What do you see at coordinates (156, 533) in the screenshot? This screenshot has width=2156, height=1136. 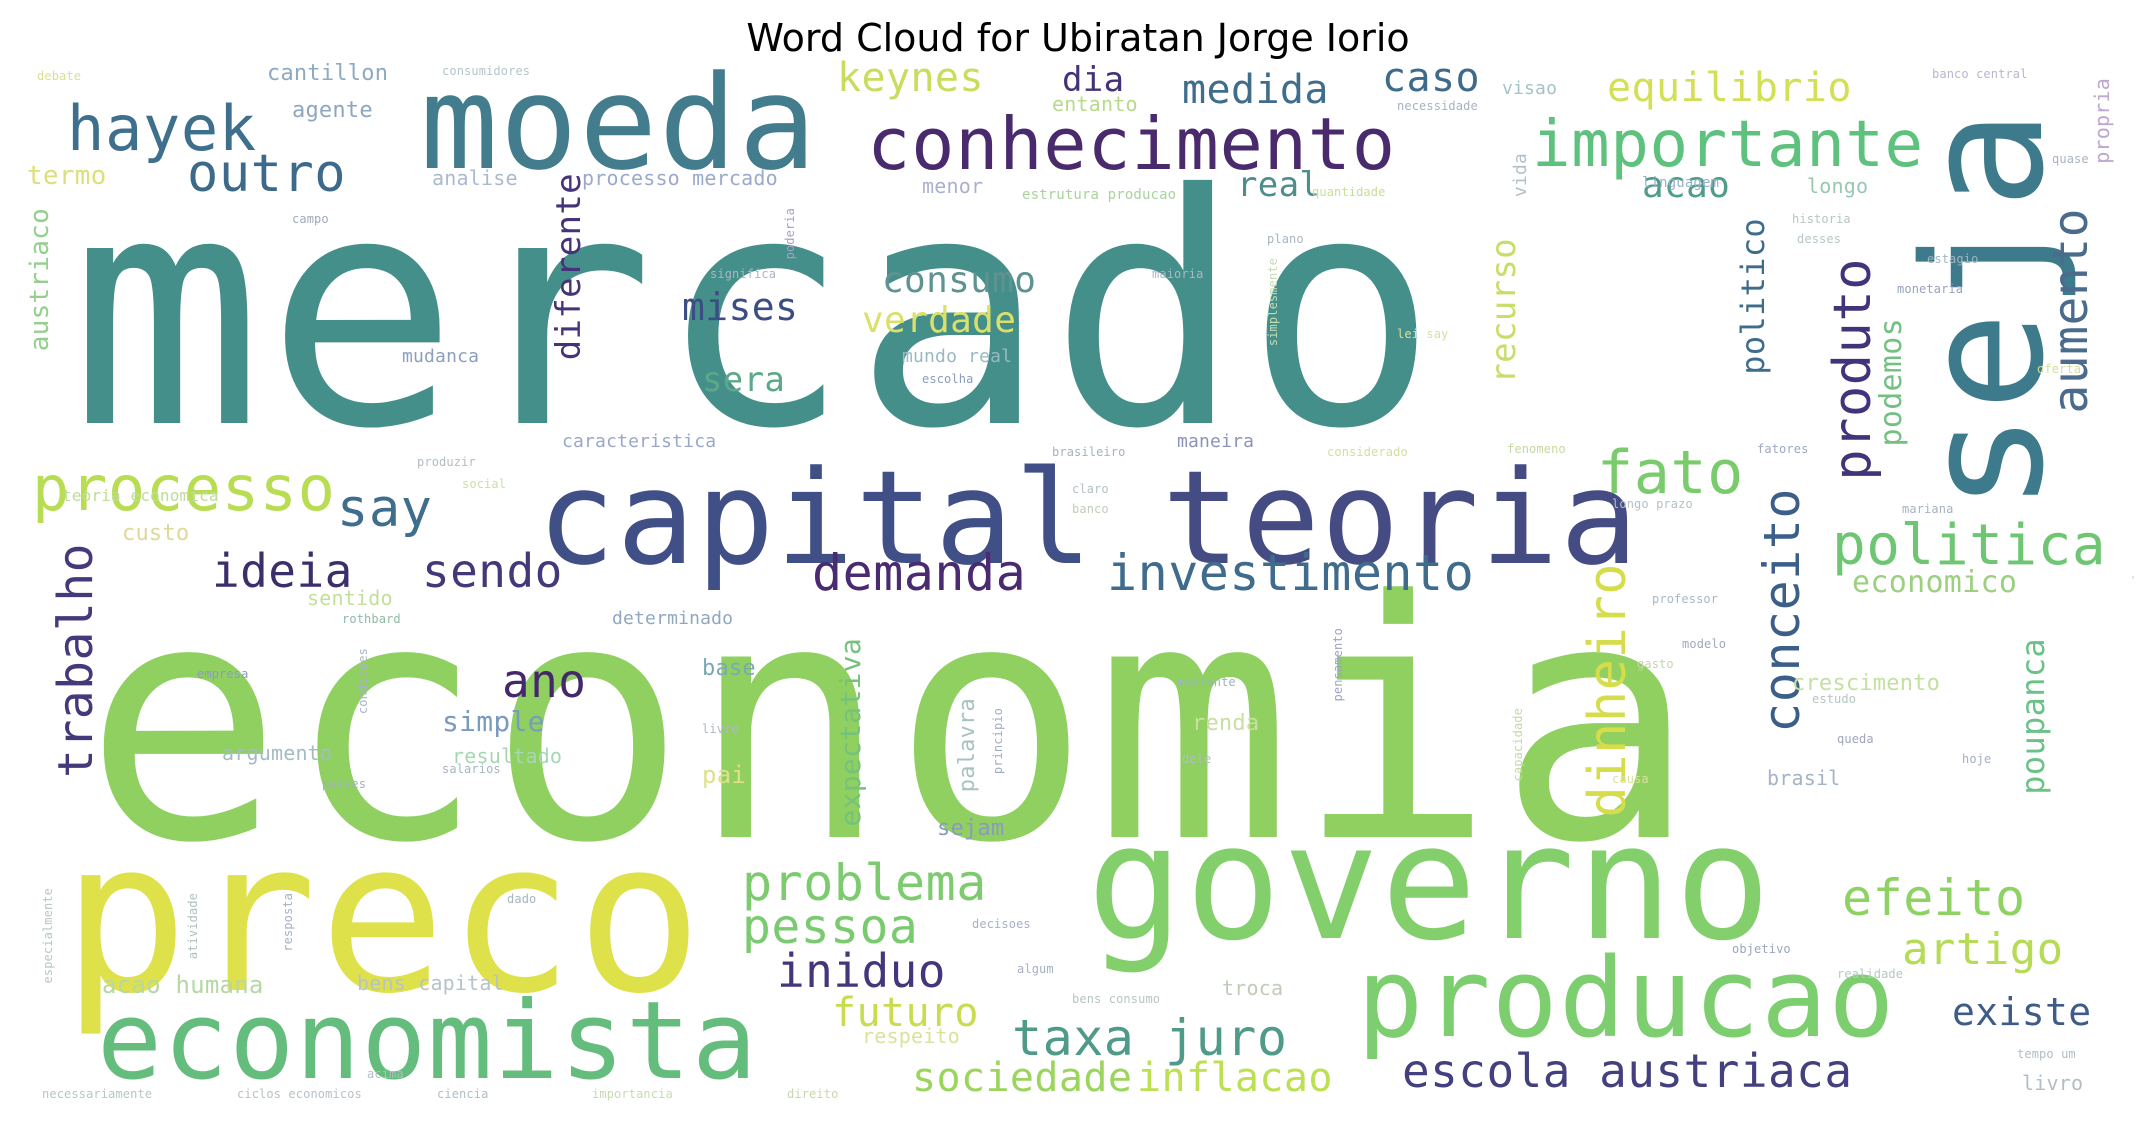 I see `word: custo` at bounding box center [156, 533].